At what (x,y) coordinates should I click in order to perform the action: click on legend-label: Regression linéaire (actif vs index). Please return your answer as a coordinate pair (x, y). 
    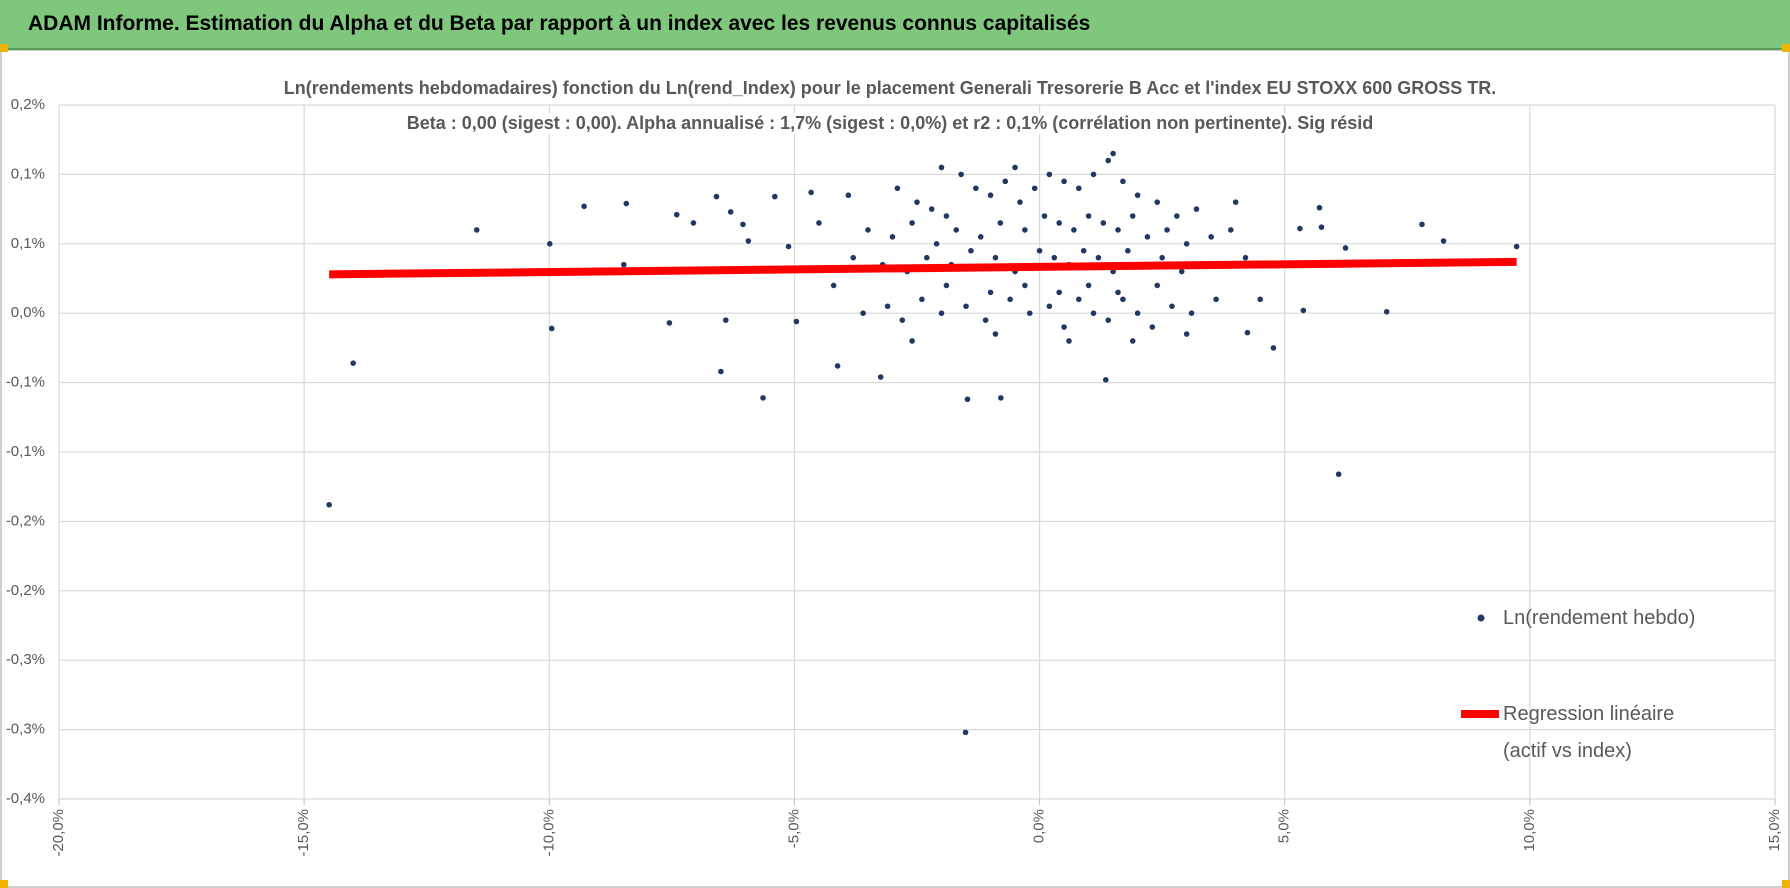
    Looking at the image, I should click on (1589, 732).